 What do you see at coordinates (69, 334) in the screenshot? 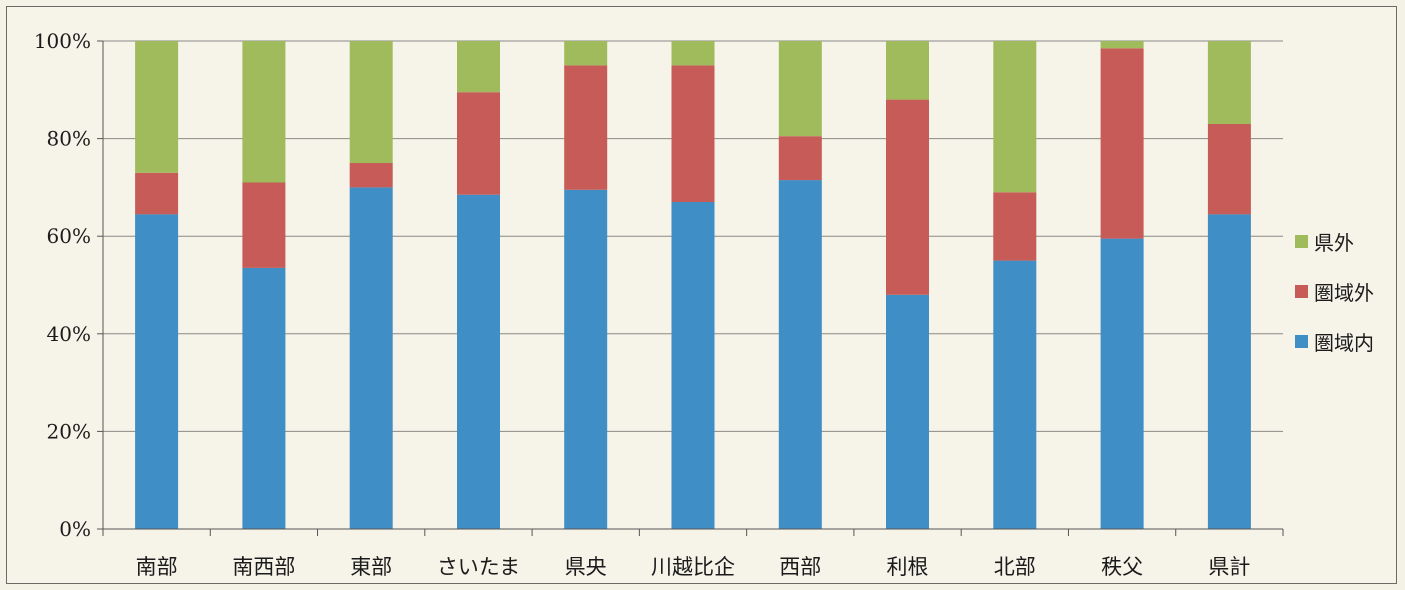
I see `y-tick-label: 40%` at bounding box center [69, 334].